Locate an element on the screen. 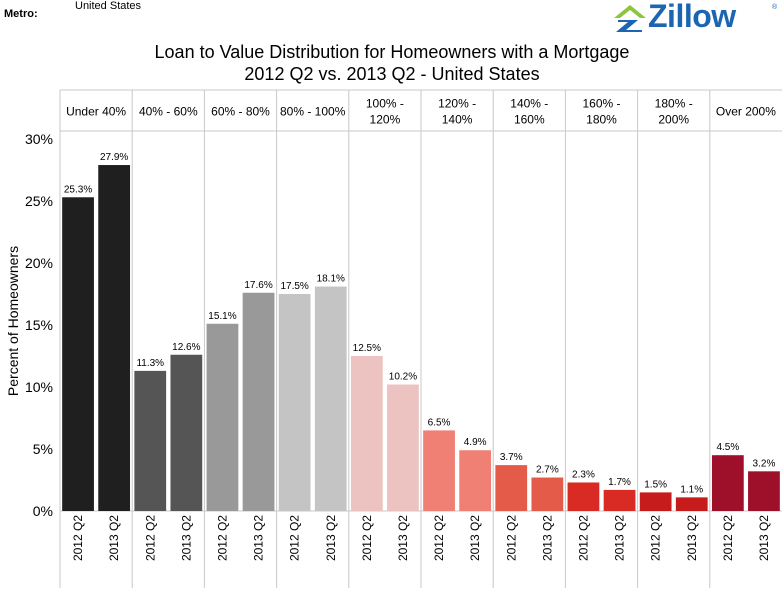 This screenshot has height=594, width=784. bar-value-label: 1.5% is located at coordinates (655, 484).